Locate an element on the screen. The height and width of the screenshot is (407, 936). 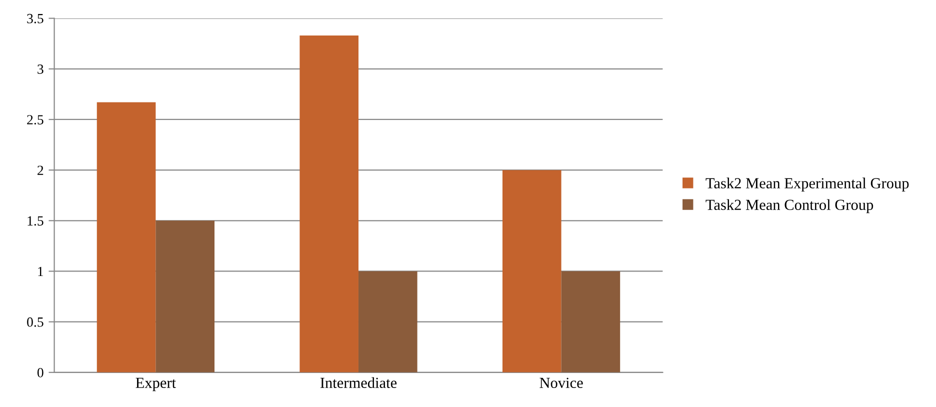
legend-label: Task2 Mean Experimental Group is located at coordinates (807, 185).